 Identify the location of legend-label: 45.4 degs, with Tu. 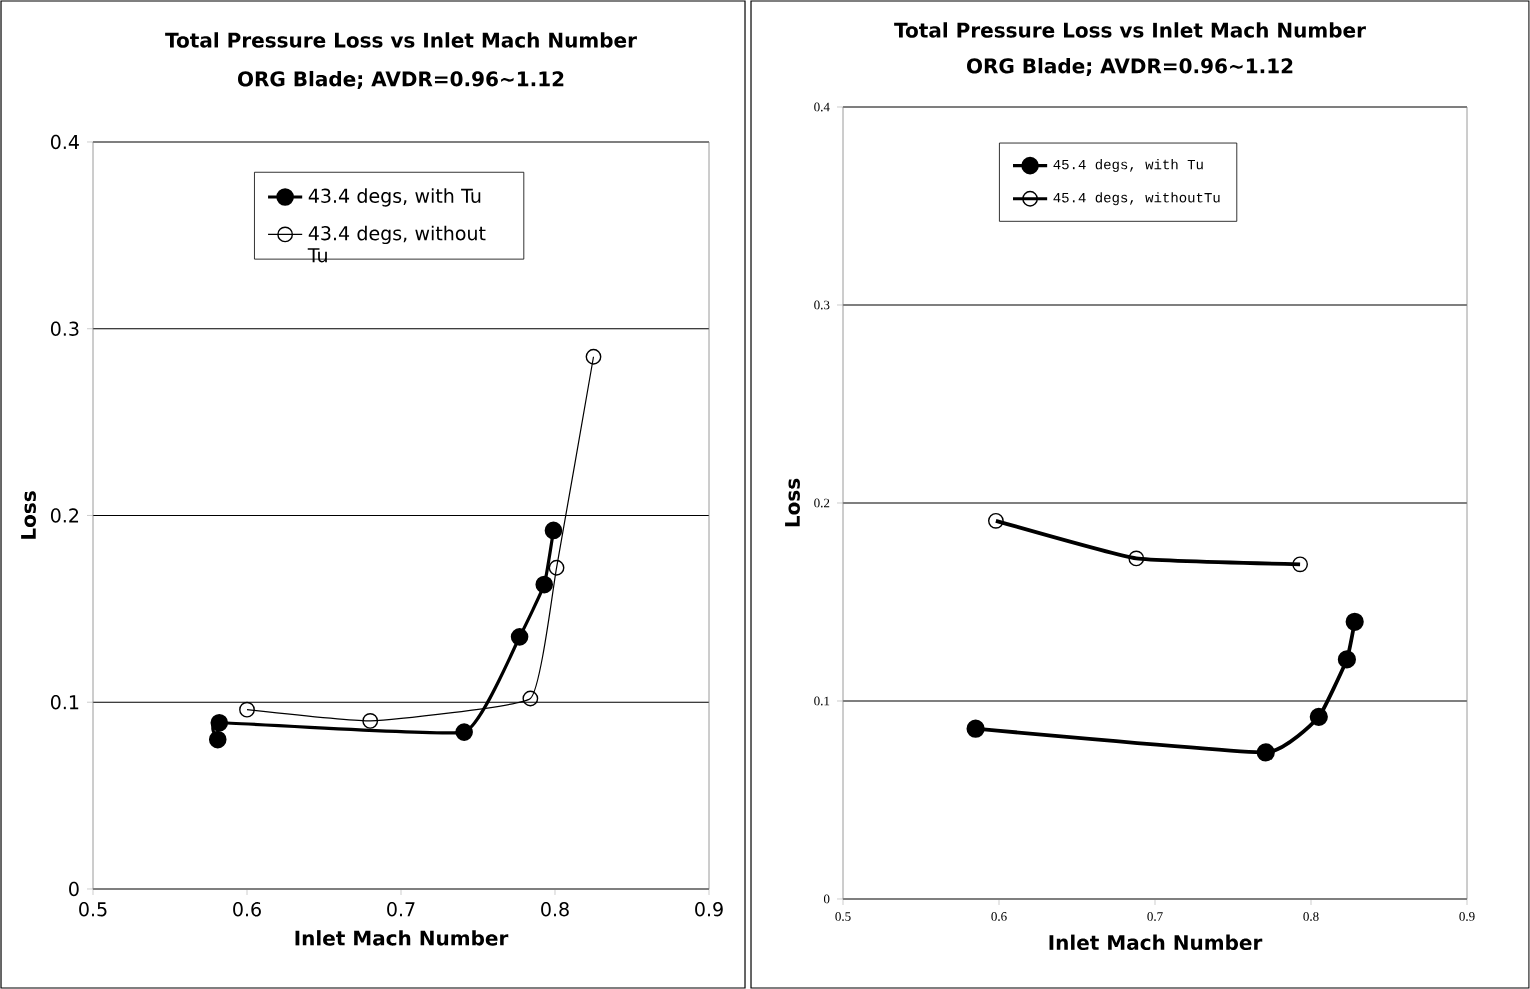
(1128, 166).